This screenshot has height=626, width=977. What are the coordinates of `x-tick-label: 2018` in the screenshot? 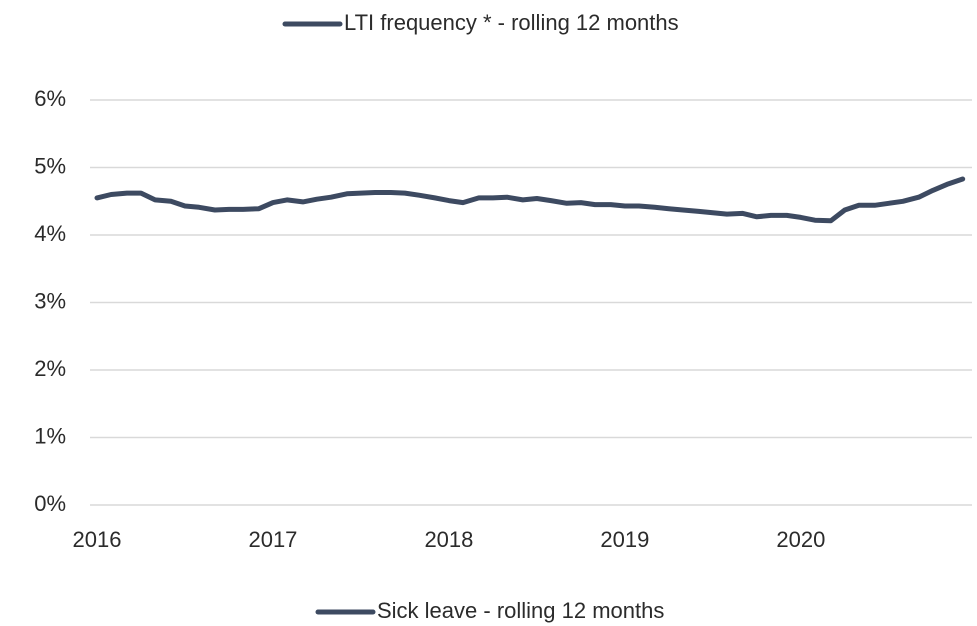 It's located at (448, 539).